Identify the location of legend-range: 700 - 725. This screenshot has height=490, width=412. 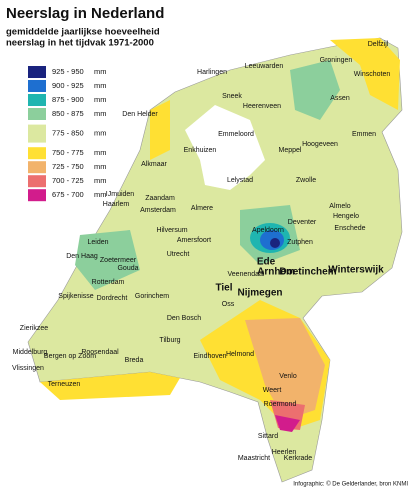
(68, 180).